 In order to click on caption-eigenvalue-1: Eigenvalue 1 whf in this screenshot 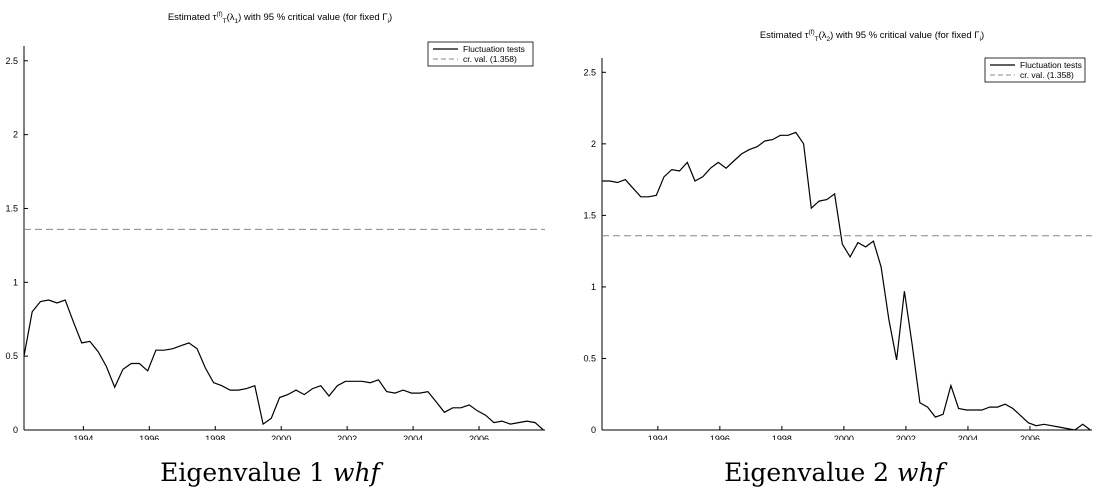, I will do `click(270, 472)`.